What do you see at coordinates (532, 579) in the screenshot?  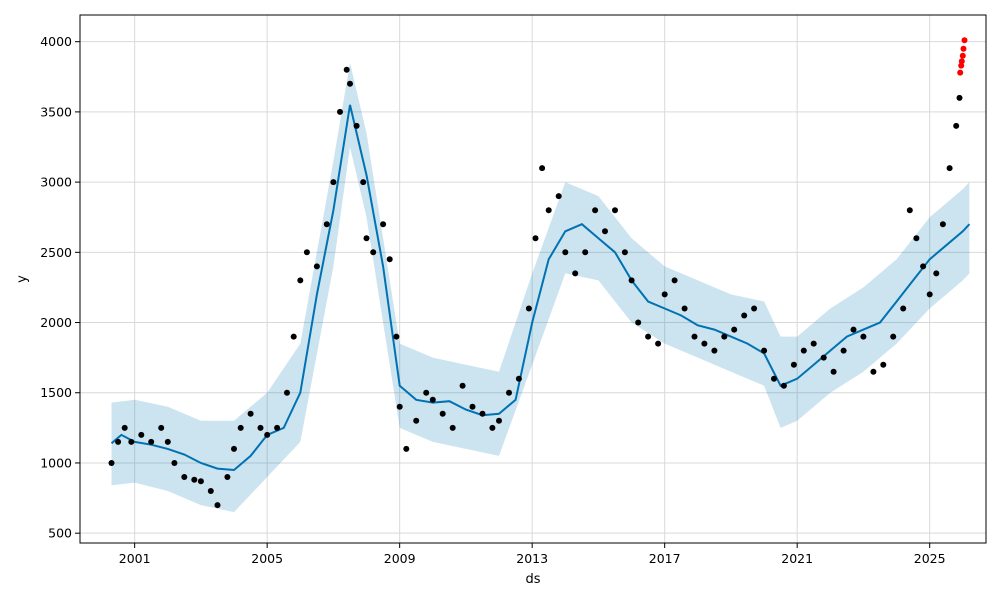 I see `x-axis-label: ds` at bounding box center [532, 579].